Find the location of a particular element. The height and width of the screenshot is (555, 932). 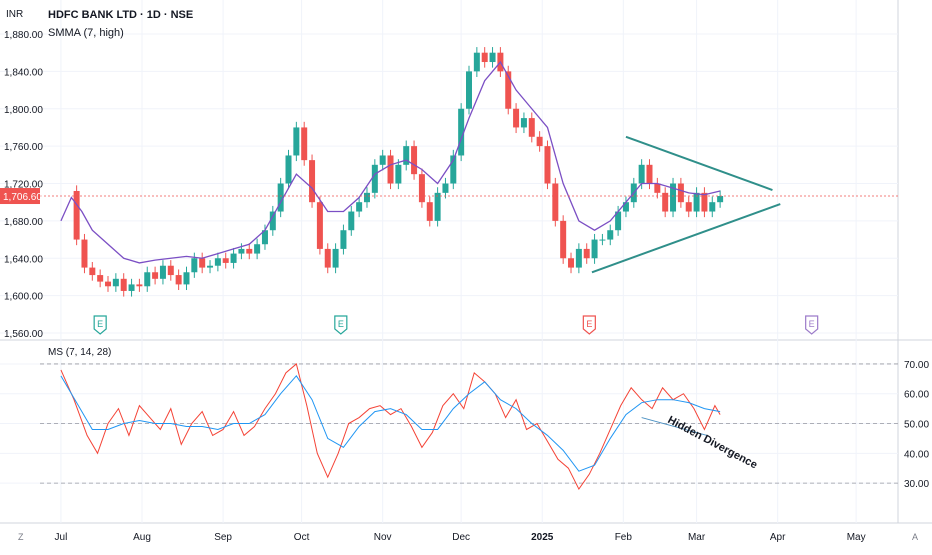

last-price-label: 1,706.60 is located at coordinates (22, 197).